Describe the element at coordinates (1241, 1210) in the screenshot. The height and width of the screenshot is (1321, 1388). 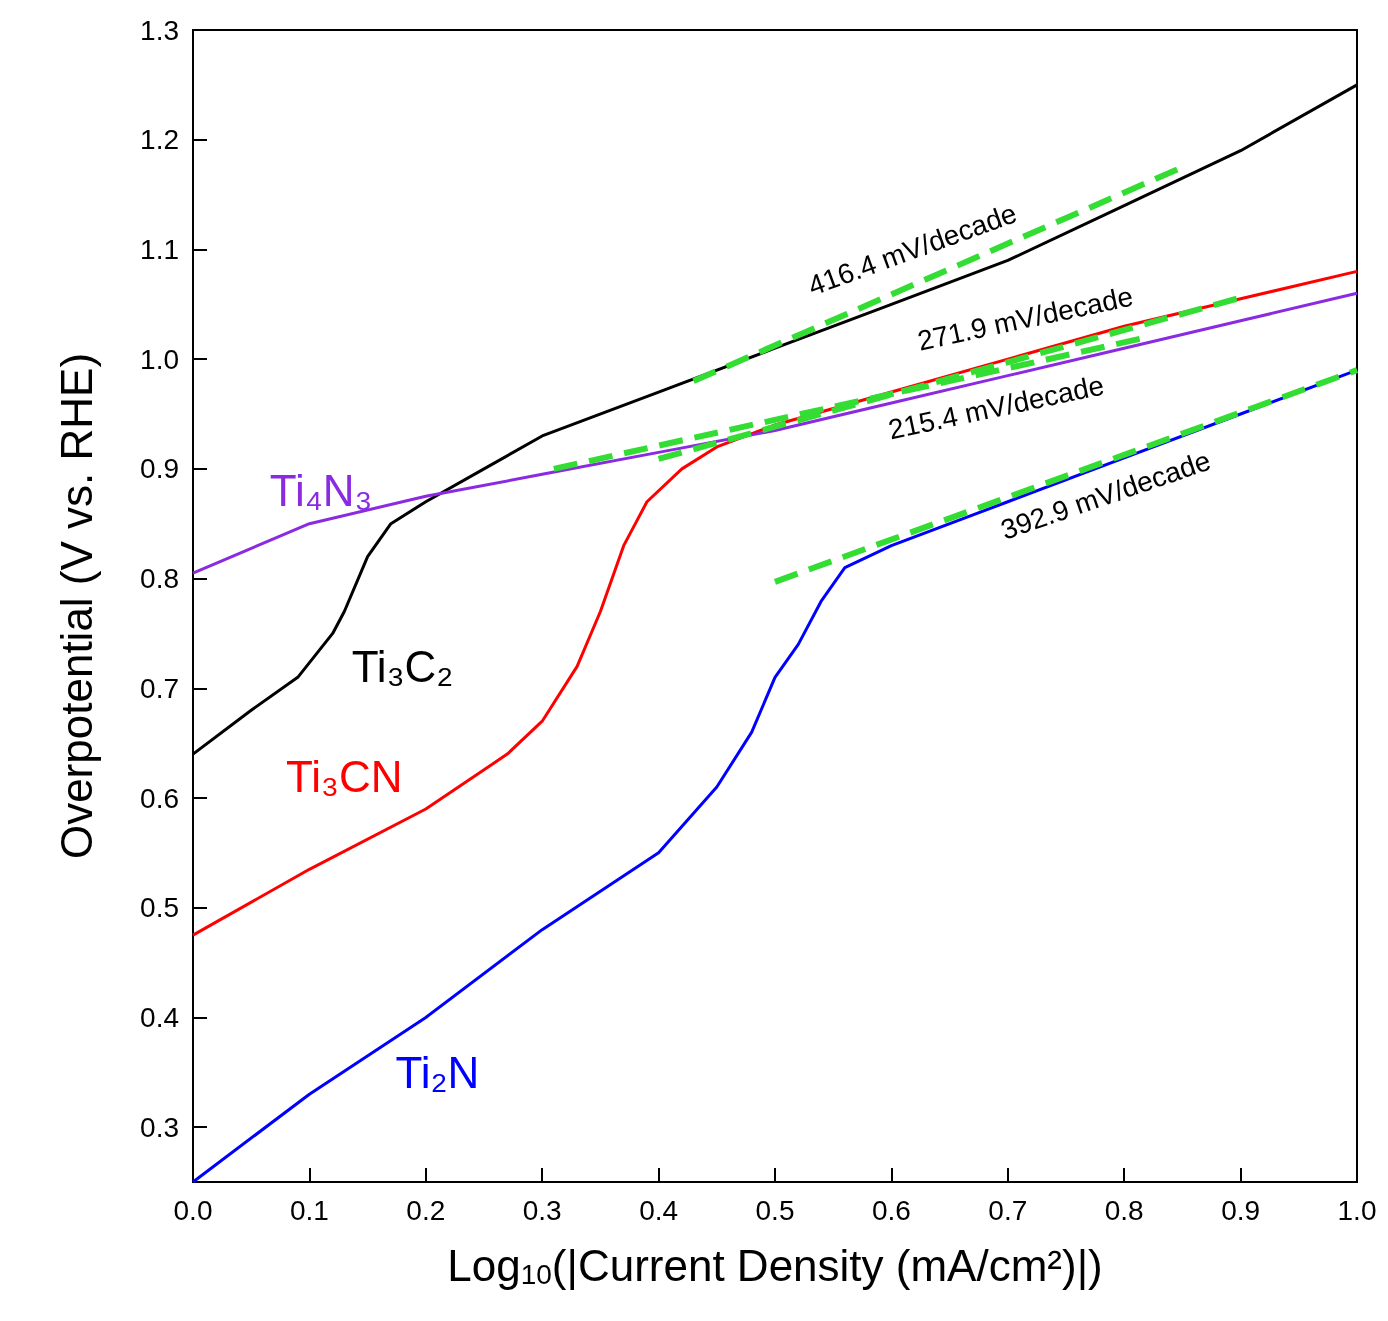
I see `x-tick-label: 0.9` at that location.